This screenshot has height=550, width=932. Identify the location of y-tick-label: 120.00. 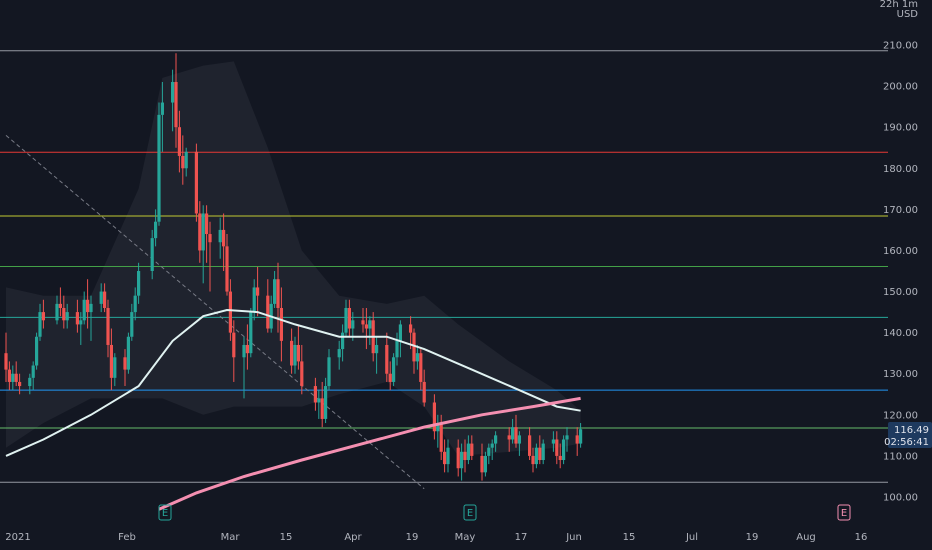
(900, 415).